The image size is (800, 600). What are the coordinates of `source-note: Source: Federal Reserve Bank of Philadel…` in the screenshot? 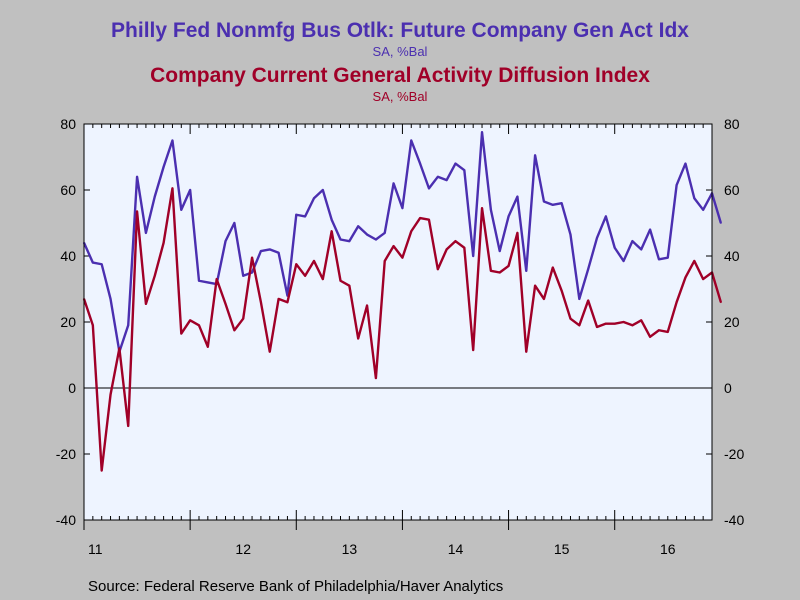 It's located at (296, 586).